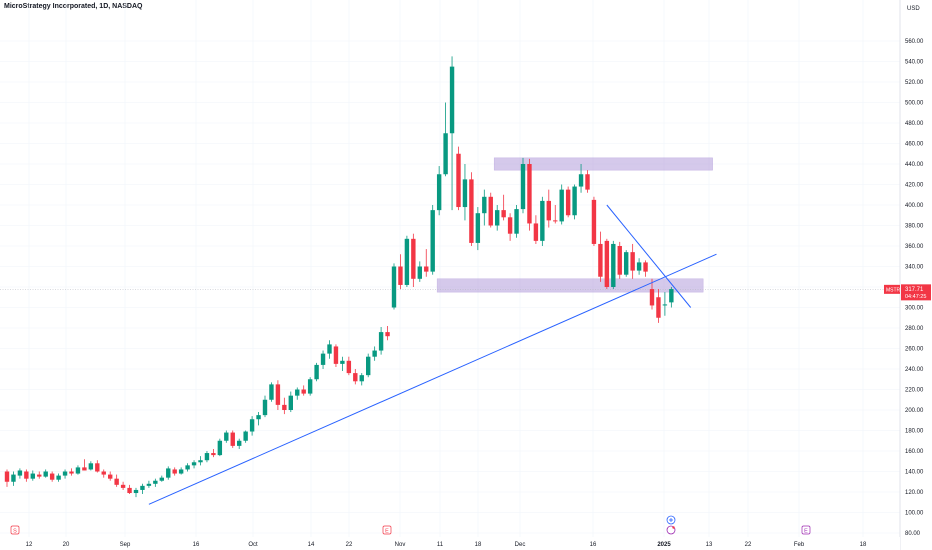  What do you see at coordinates (914, 165) in the screenshot?
I see `price-tick: 440.00` at bounding box center [914, 165].